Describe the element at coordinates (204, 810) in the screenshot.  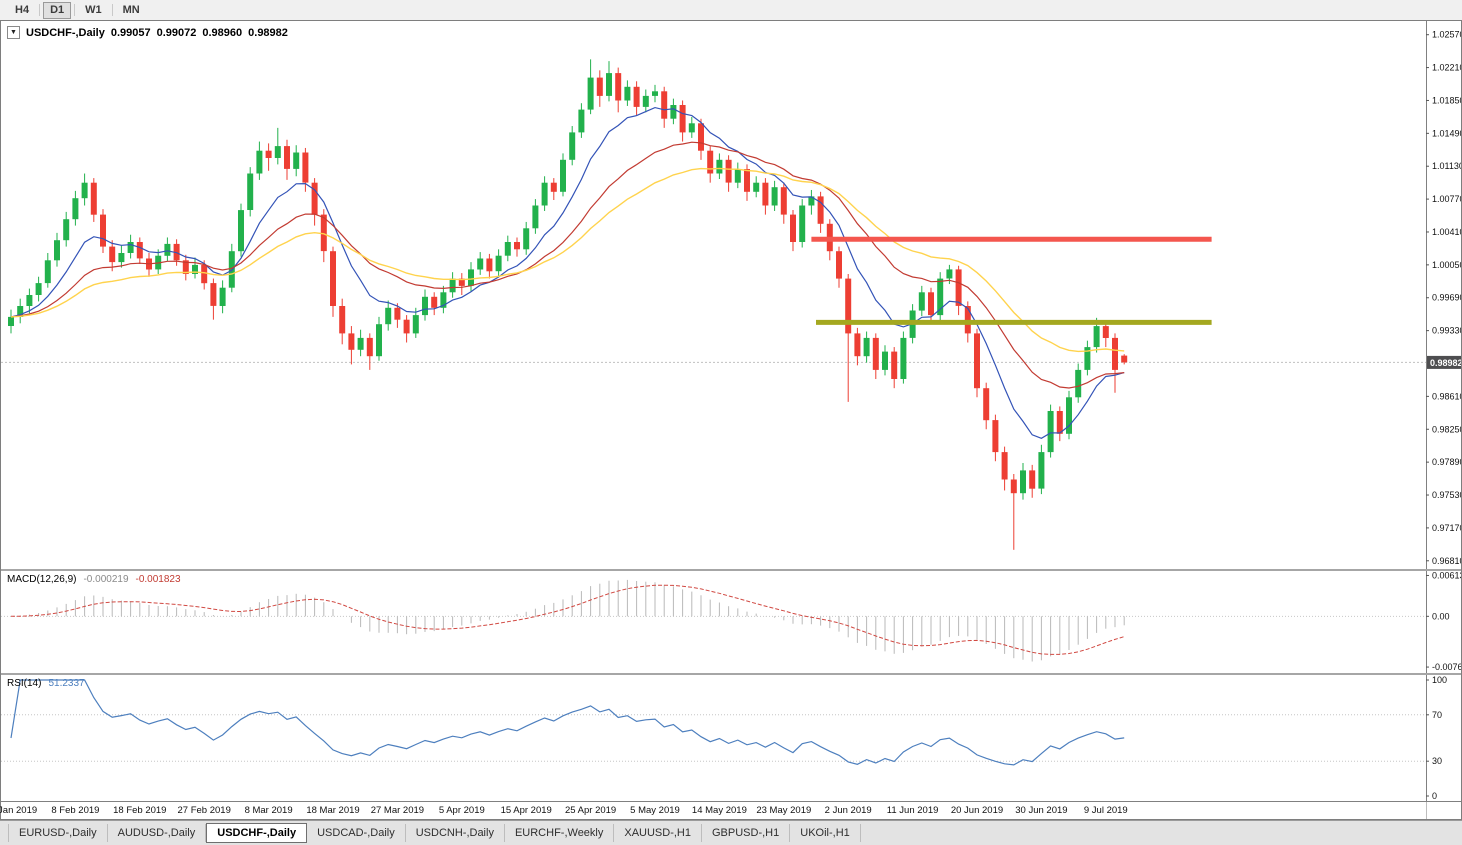
I see `x-axis-label: 27 Feb 2019` at that location.